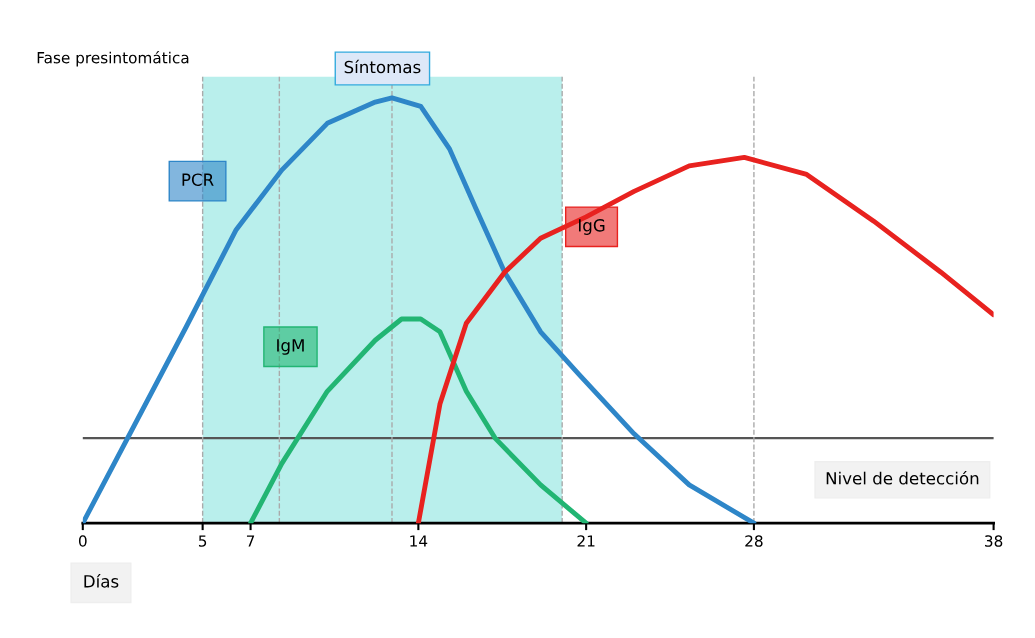  Describe the element at coordinates (902, 478) in the screenshot. I see `ref-line-label: Nivel de detección` at that location.